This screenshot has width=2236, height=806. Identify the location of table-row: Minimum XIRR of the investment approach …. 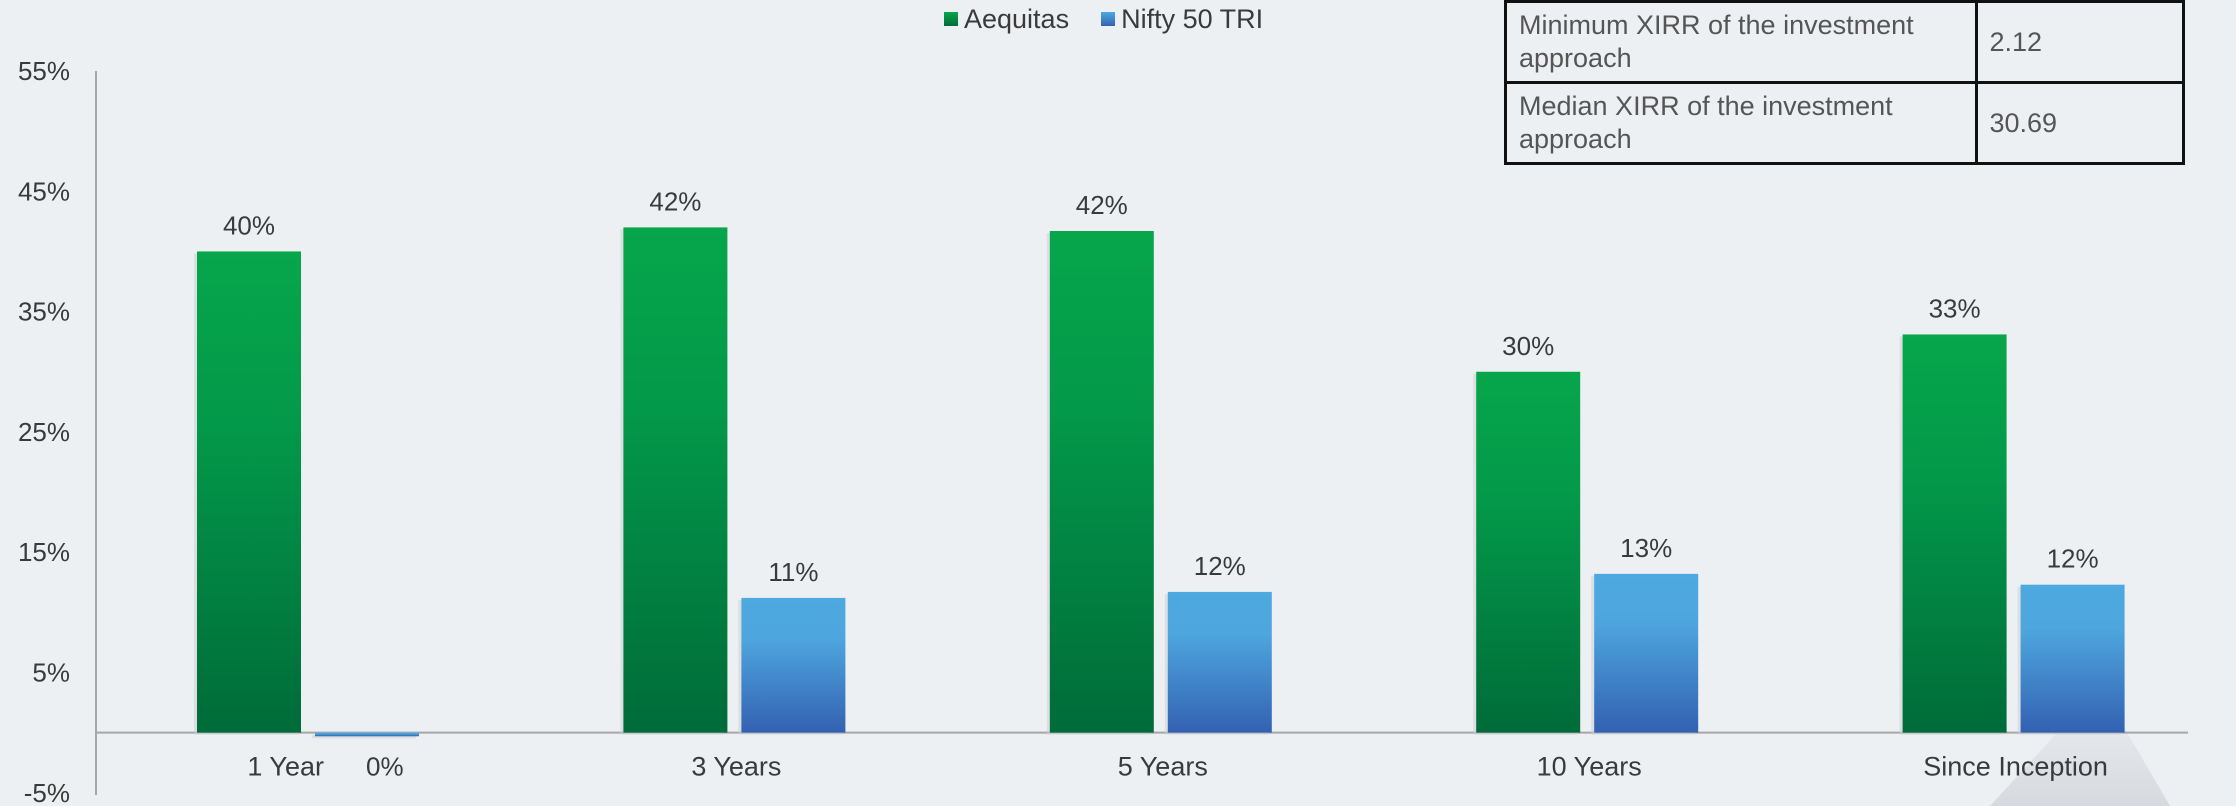
(1844, 42).